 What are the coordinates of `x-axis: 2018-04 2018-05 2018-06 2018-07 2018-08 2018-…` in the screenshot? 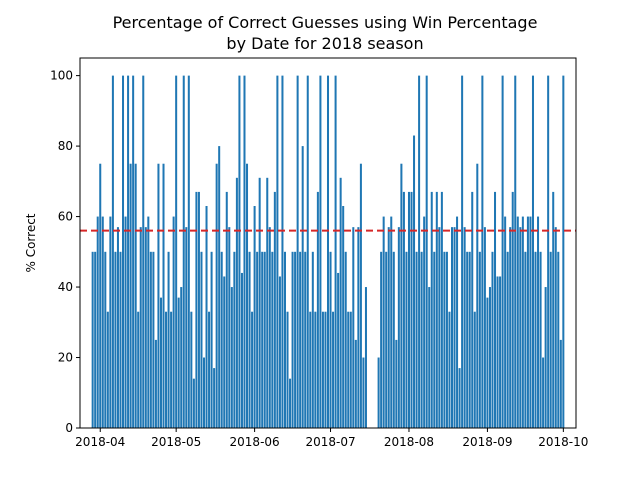 It's located at (331, 438).